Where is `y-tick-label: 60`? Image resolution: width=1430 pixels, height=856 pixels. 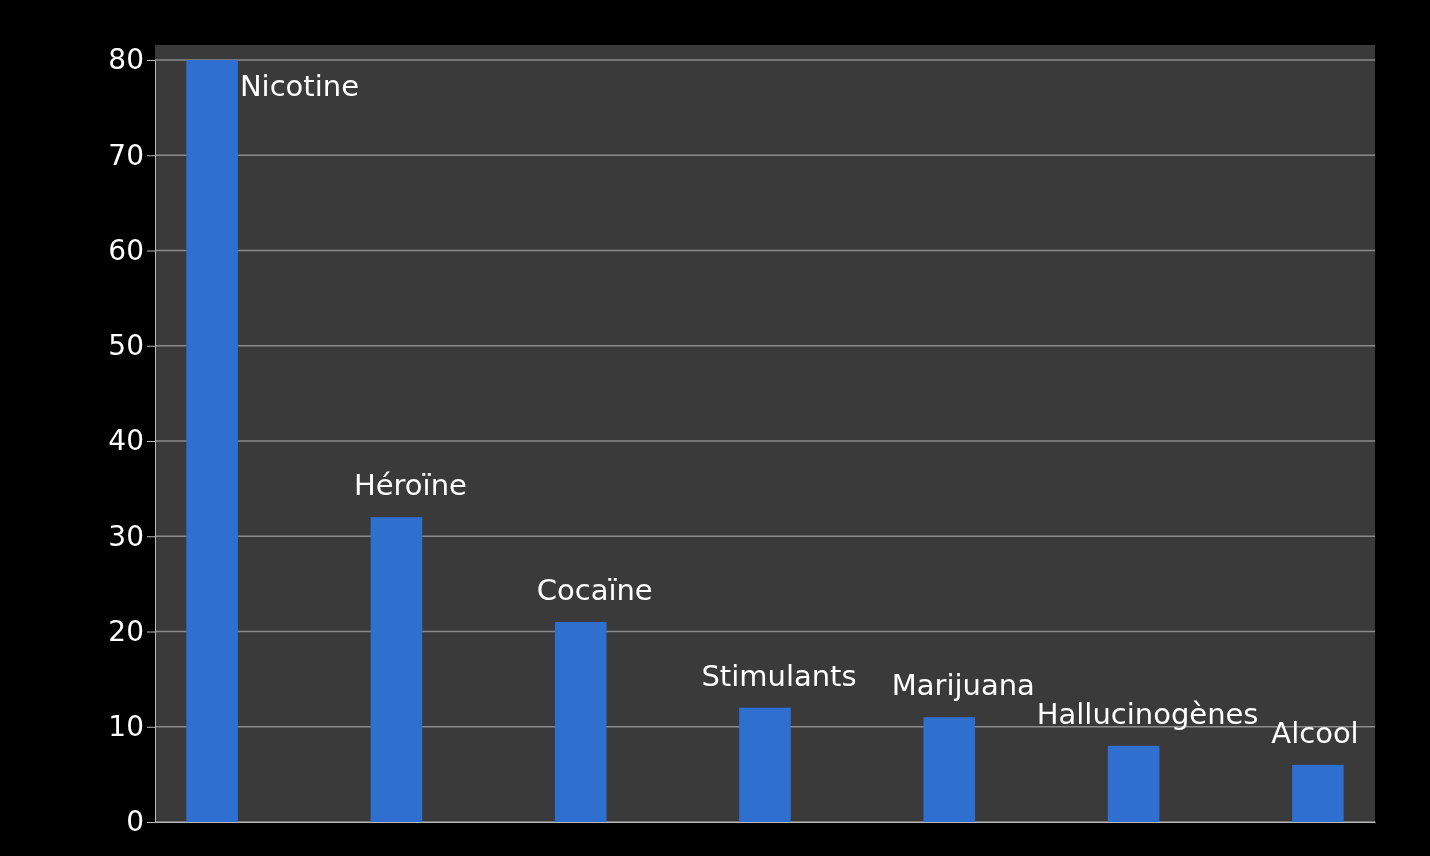 y-tick-label: 60 is located at coordinates (126, 250).